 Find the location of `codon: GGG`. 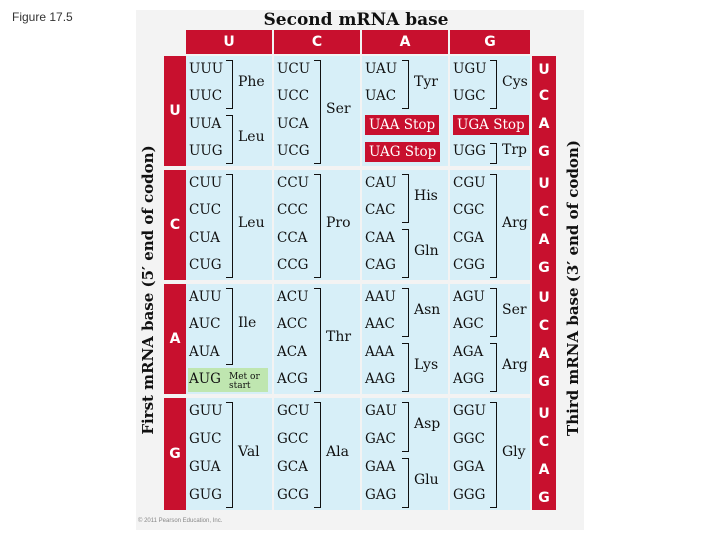

codon: GGG is located at coordinates (469, 495).